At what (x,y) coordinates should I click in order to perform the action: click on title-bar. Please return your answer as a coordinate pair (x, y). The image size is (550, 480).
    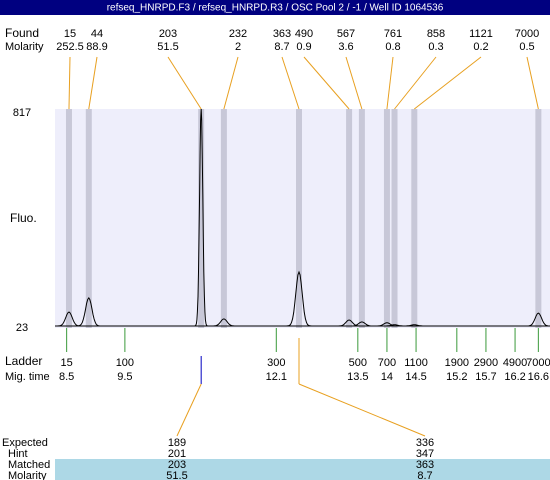
    Looking at the image, I should click on (275, 7).